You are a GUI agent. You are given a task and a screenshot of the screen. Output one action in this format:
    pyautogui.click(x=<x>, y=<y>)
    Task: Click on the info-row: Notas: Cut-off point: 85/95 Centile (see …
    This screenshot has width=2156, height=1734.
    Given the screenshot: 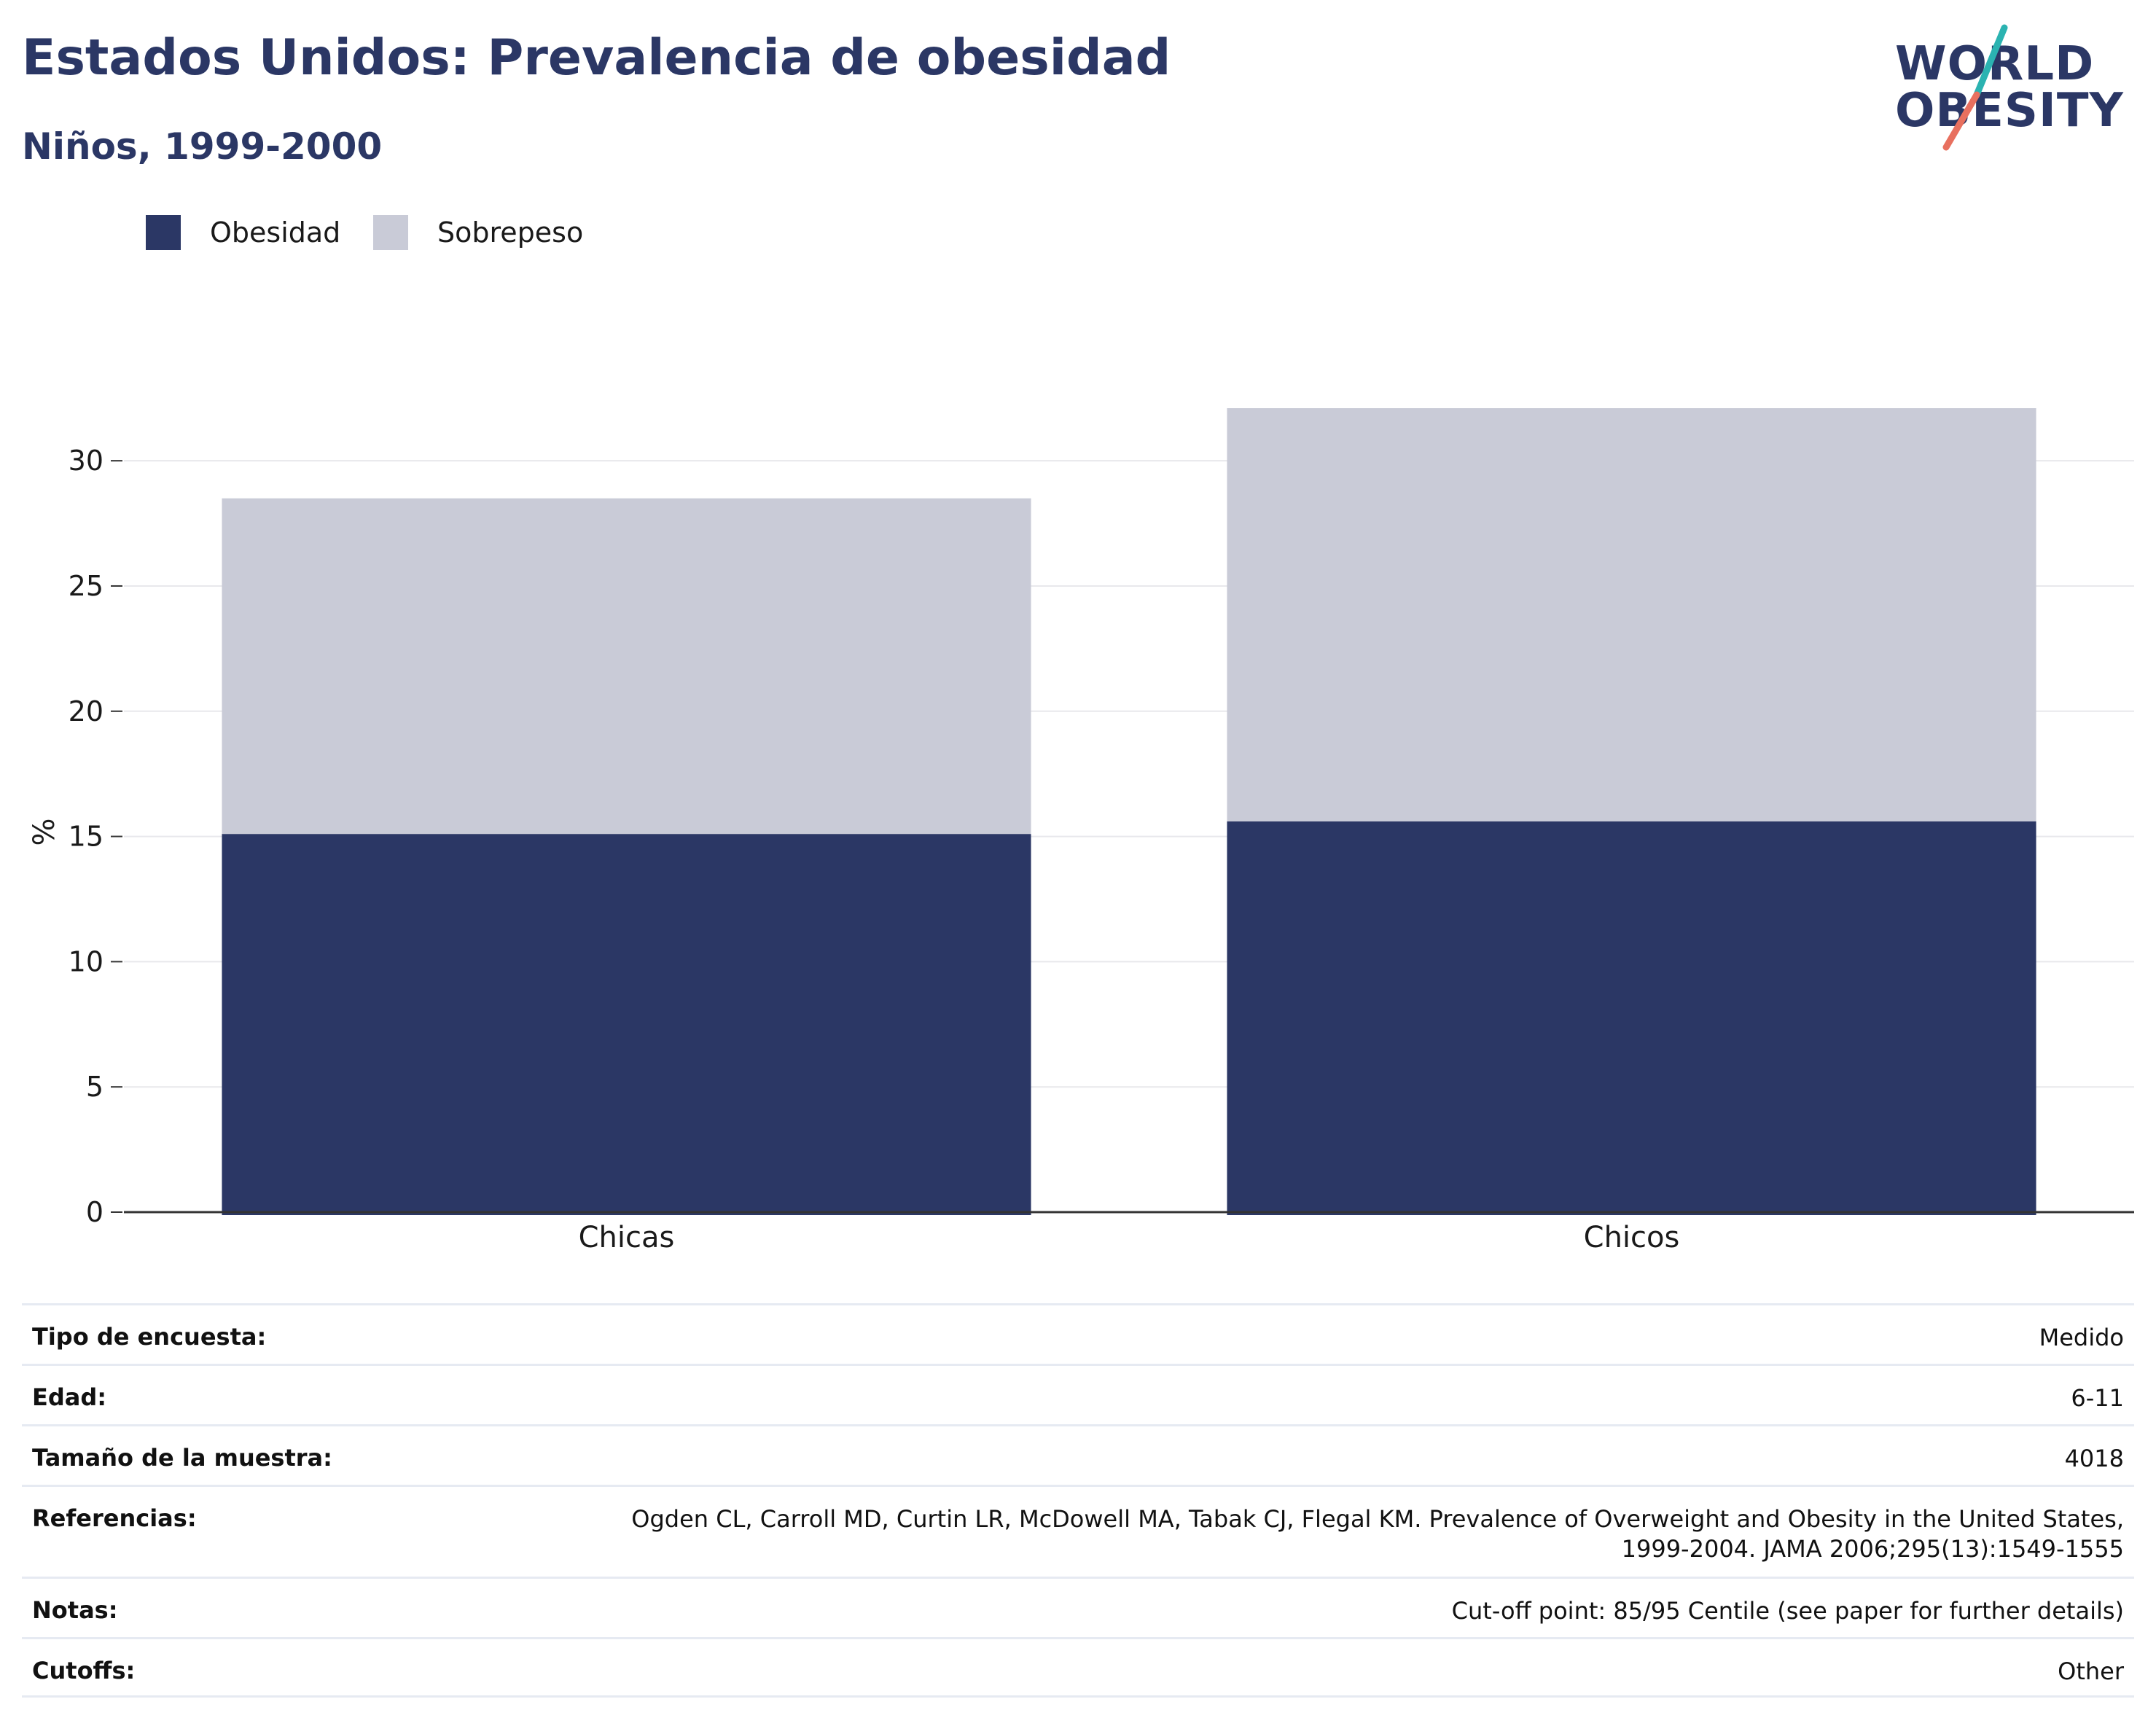 What is the action you would take?
    pyautogui.click(x=1078, y=1607)
    